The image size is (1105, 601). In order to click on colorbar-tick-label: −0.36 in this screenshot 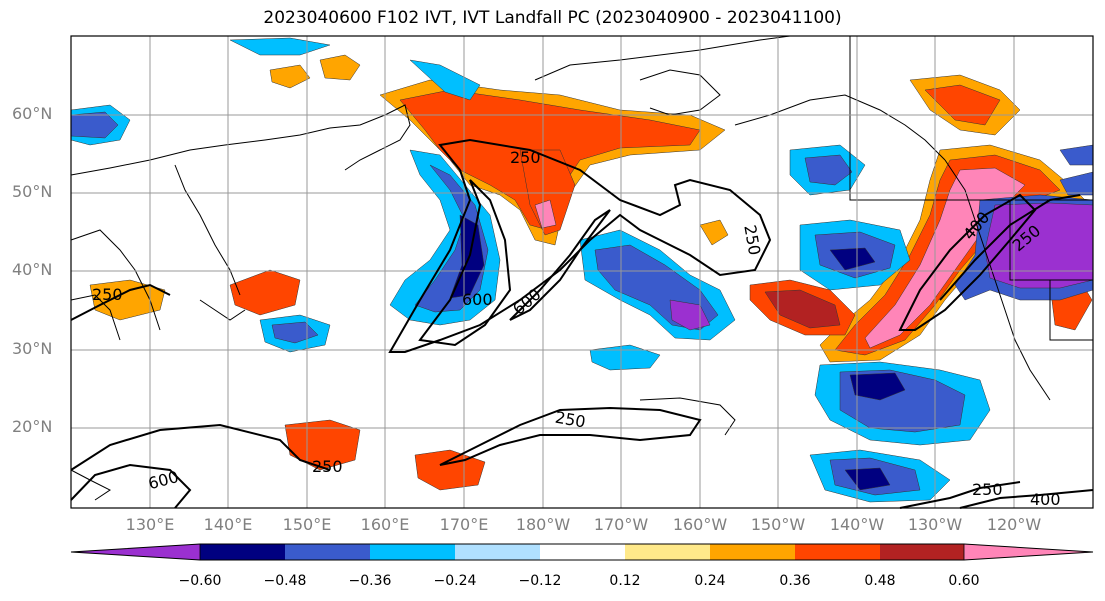, I will do `click(370, 581)`.